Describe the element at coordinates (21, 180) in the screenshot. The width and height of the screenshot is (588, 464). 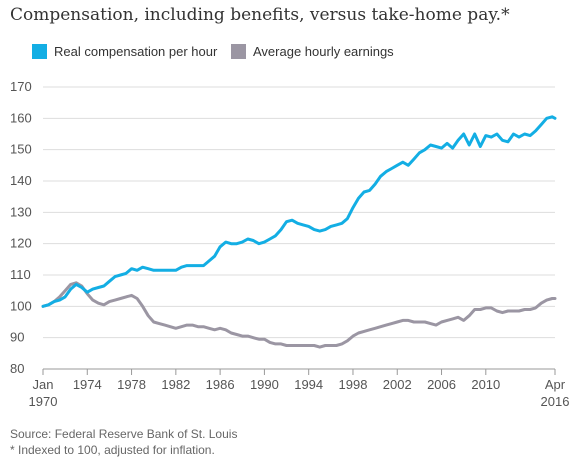
I see `y-tick-label-140: 140` at that location.